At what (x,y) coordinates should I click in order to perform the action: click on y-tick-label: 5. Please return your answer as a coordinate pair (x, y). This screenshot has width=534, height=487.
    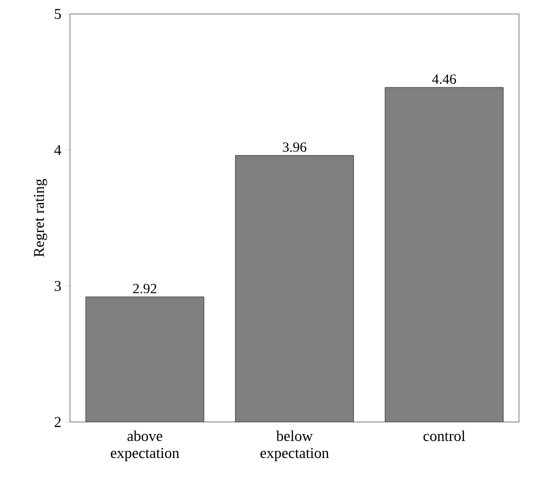
    Looking at the image, I should click on (57, 14).